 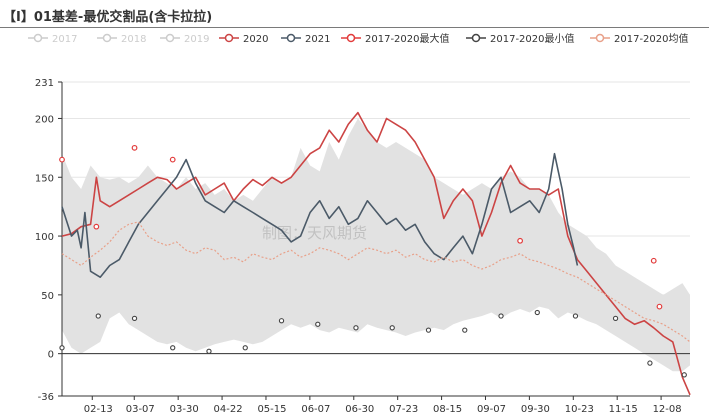 What do you see at coordinates (51, 355) in the screenshot?
I see `y-tick-label: 0` at bounding box center [51, 355].